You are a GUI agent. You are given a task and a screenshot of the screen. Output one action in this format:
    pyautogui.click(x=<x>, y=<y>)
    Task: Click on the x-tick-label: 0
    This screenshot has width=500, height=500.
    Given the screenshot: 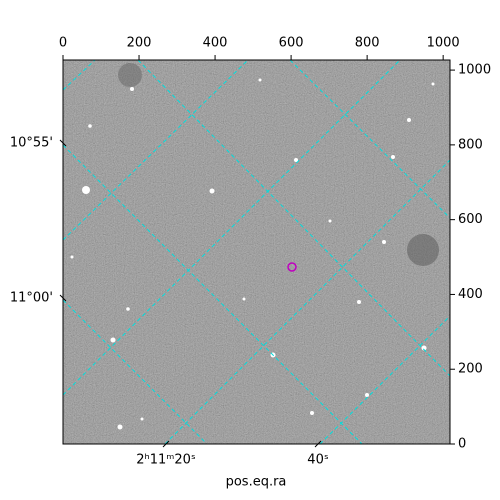 What is the action you would take?
    pyautogui.click(x=63, y=43)
    